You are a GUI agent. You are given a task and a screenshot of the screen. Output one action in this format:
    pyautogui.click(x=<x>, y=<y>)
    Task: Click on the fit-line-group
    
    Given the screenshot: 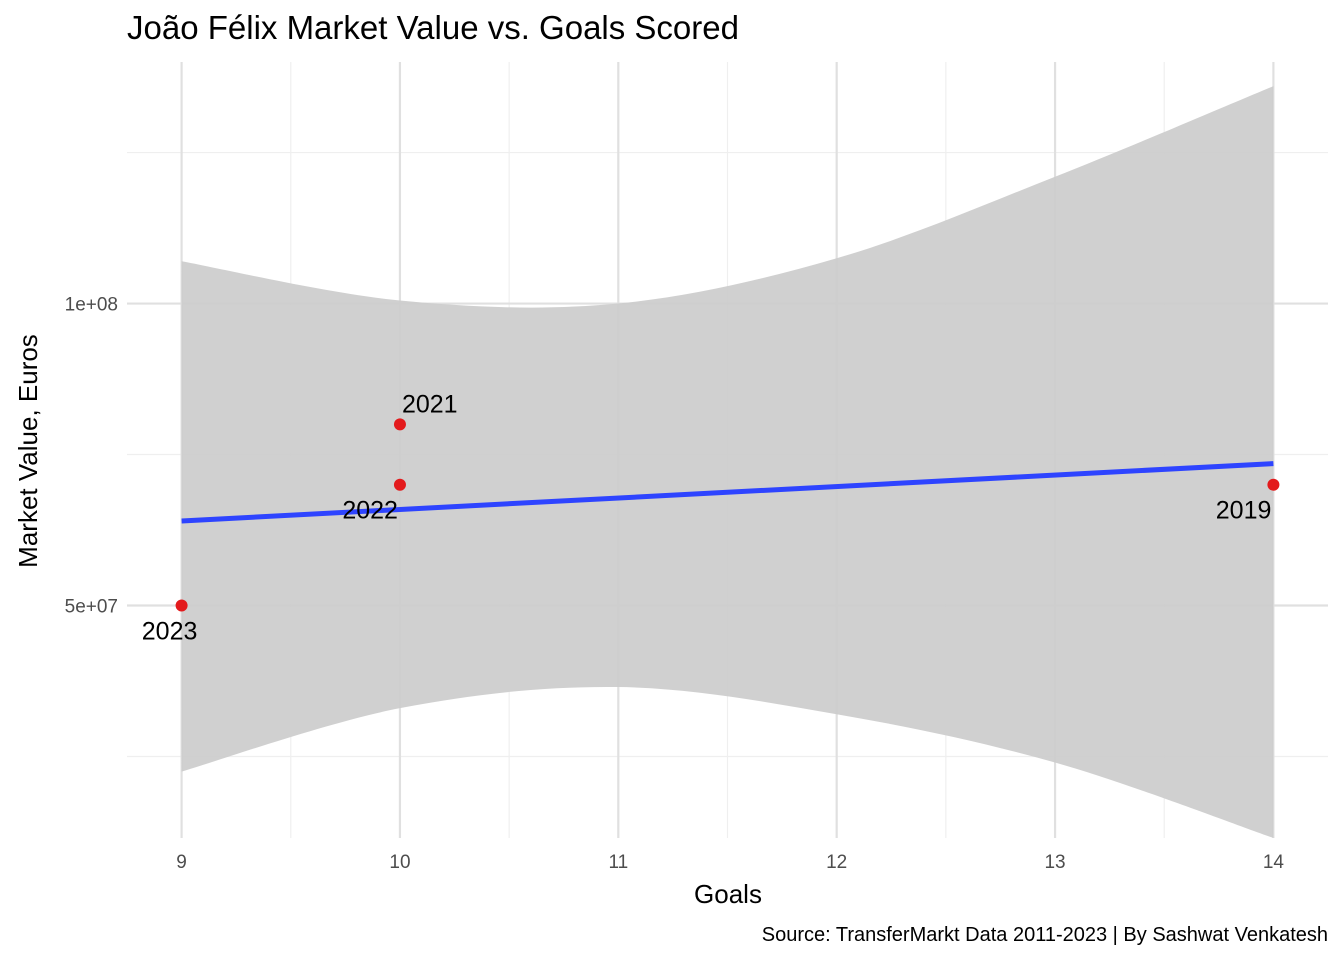 What is the action you would take?
    pyautogui.click(x=727, y=492)
    